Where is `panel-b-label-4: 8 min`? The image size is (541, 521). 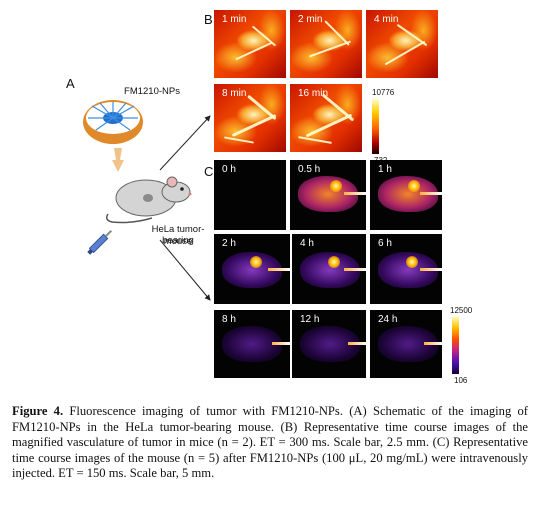
panel-b-label-4: 8 min is located at coordinates (234, 93).